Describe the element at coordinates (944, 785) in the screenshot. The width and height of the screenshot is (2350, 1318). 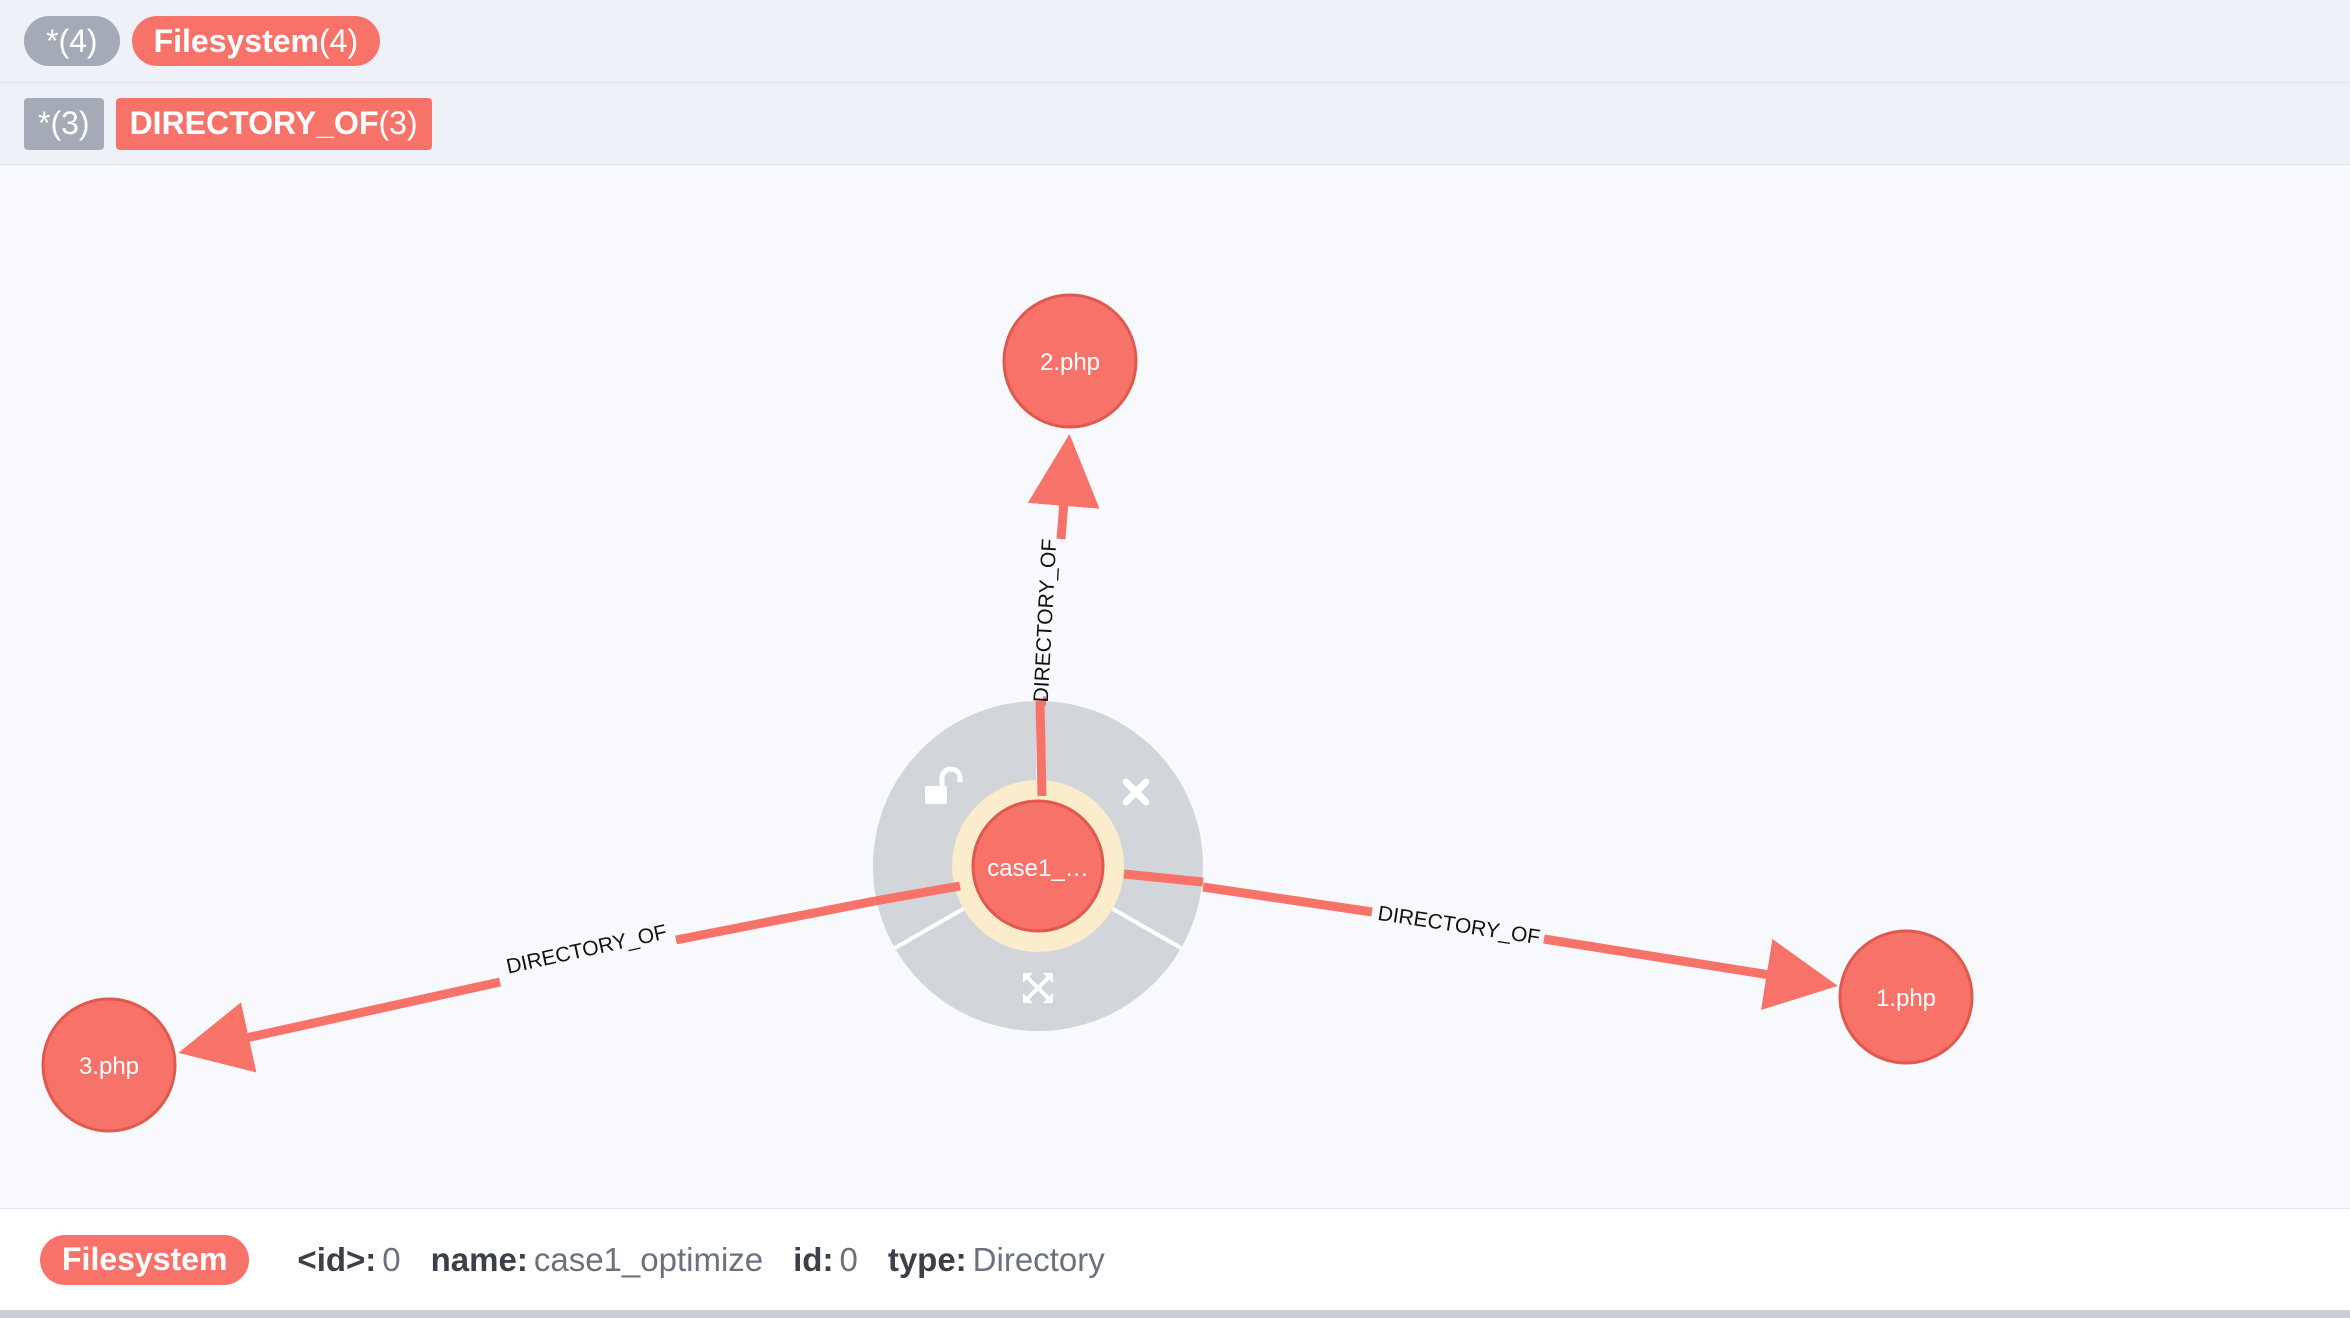
I see `unlock-icon` at that location.